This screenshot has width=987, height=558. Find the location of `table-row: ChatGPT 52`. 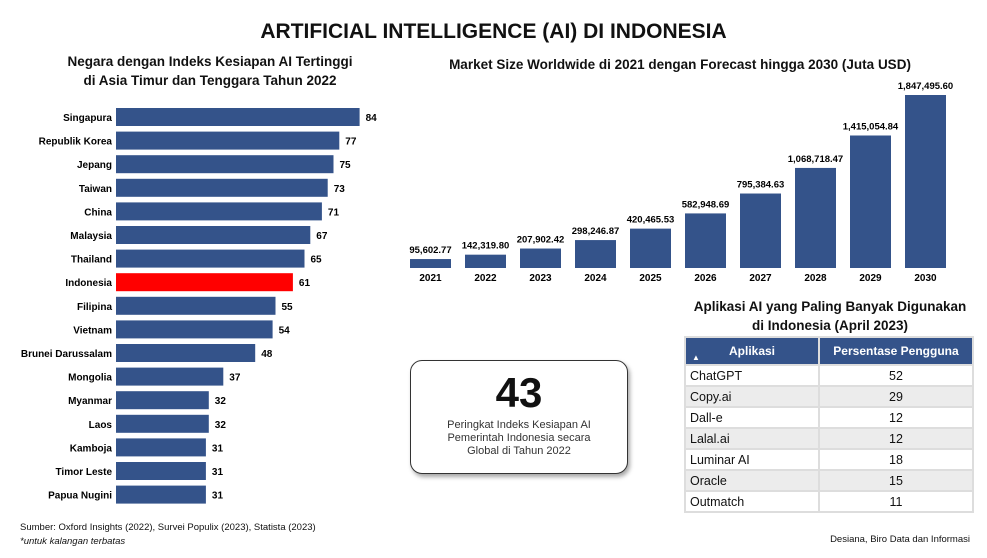

table-row: ChatGPT 52 is located at coordinates (829, 375).